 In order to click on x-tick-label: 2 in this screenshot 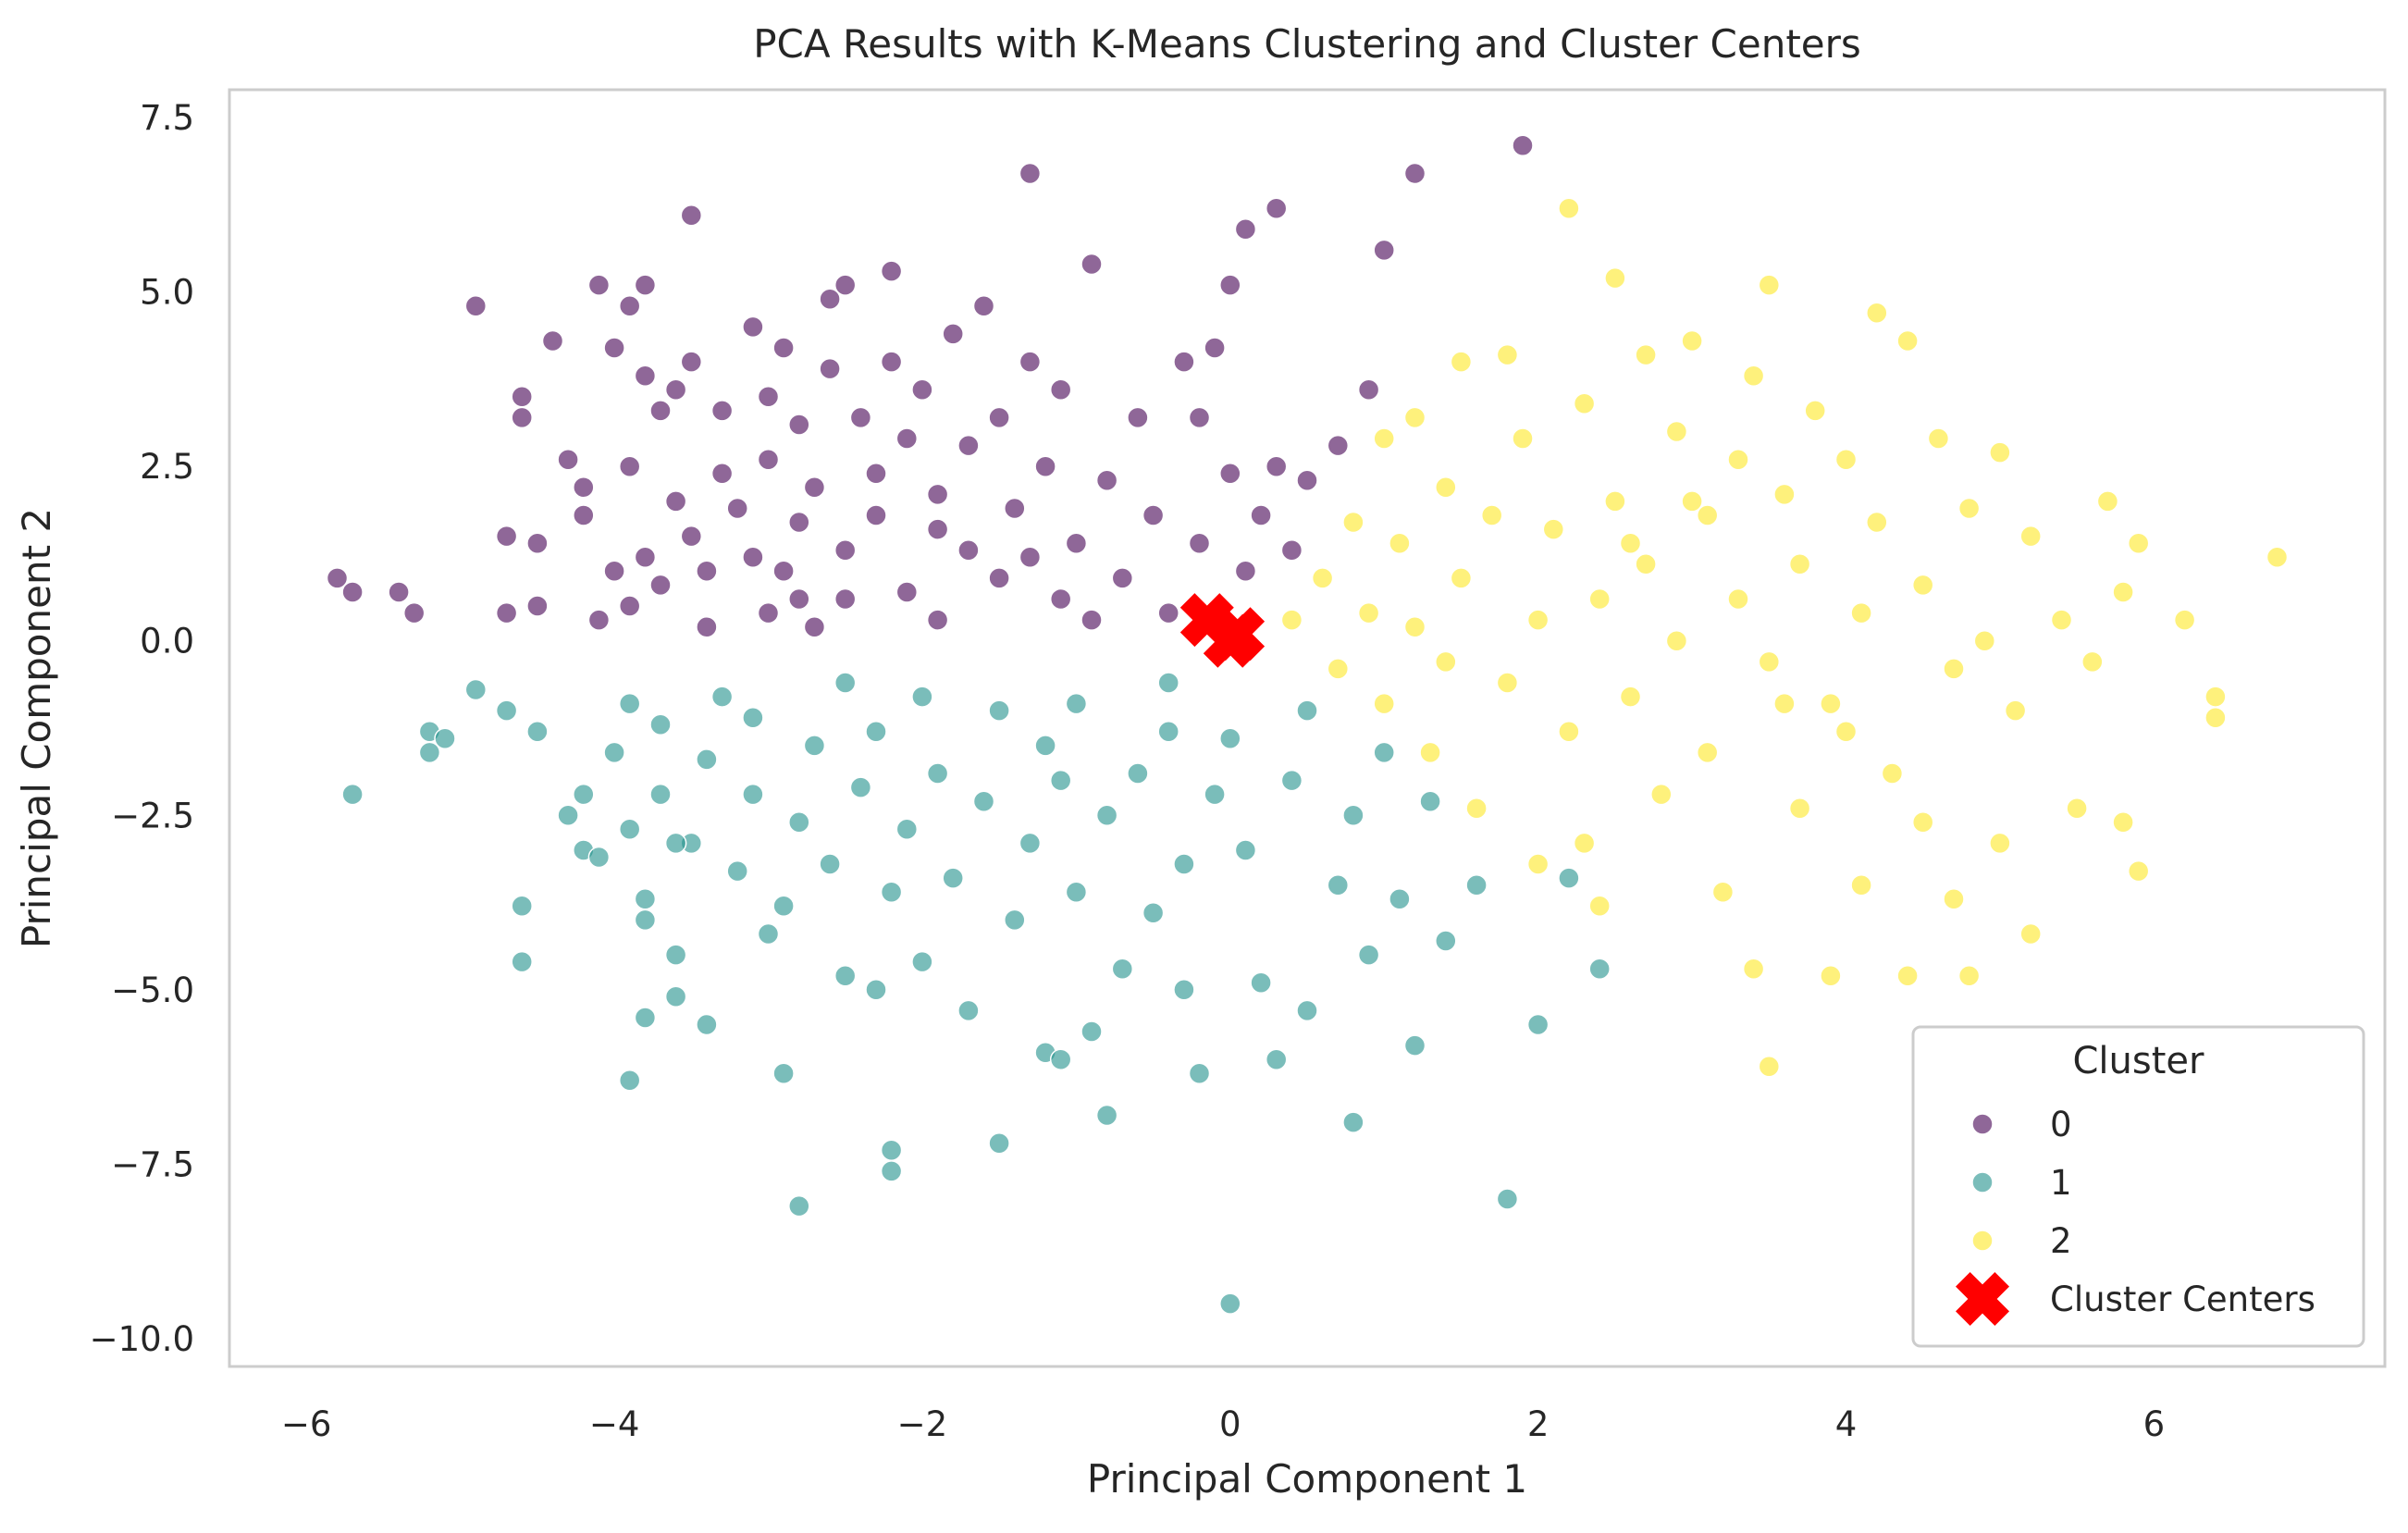, I will do `click(1538, 1424)`.